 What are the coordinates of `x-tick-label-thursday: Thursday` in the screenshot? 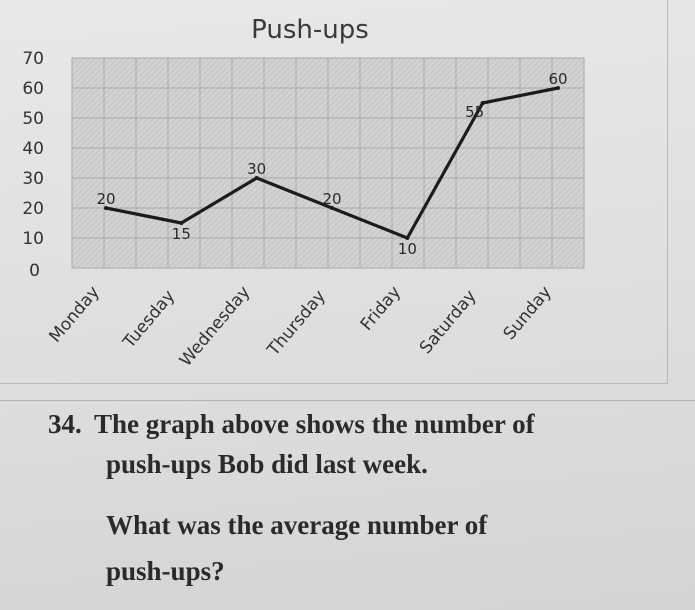 It's located at (296, 323).